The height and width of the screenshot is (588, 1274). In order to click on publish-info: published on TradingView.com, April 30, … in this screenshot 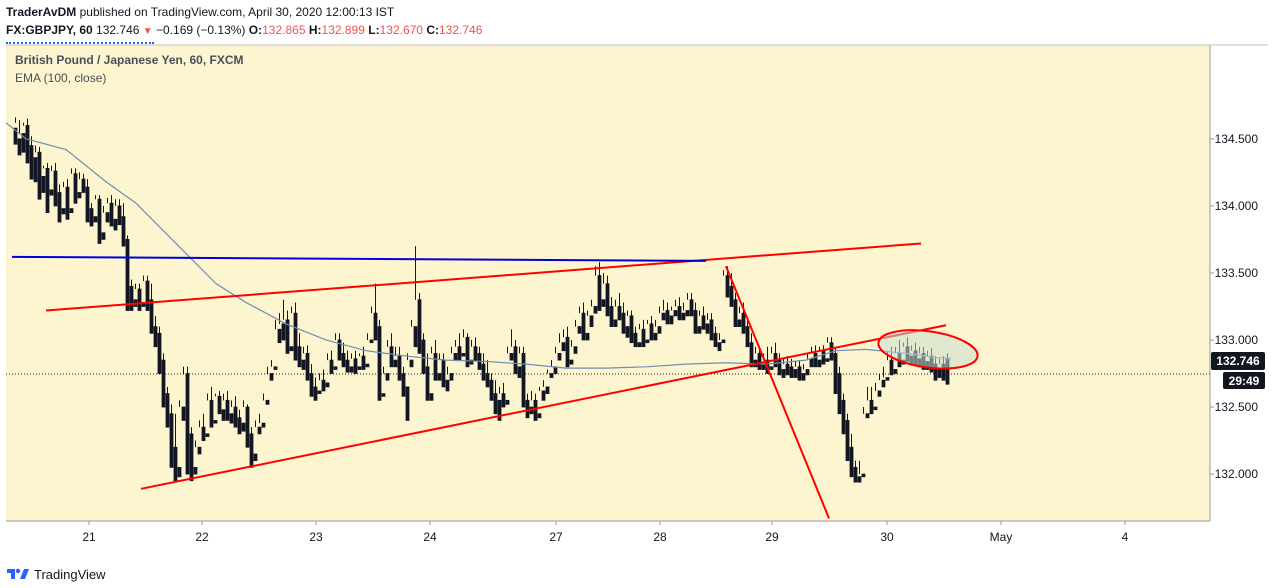, I will do `click(237, 12)`.